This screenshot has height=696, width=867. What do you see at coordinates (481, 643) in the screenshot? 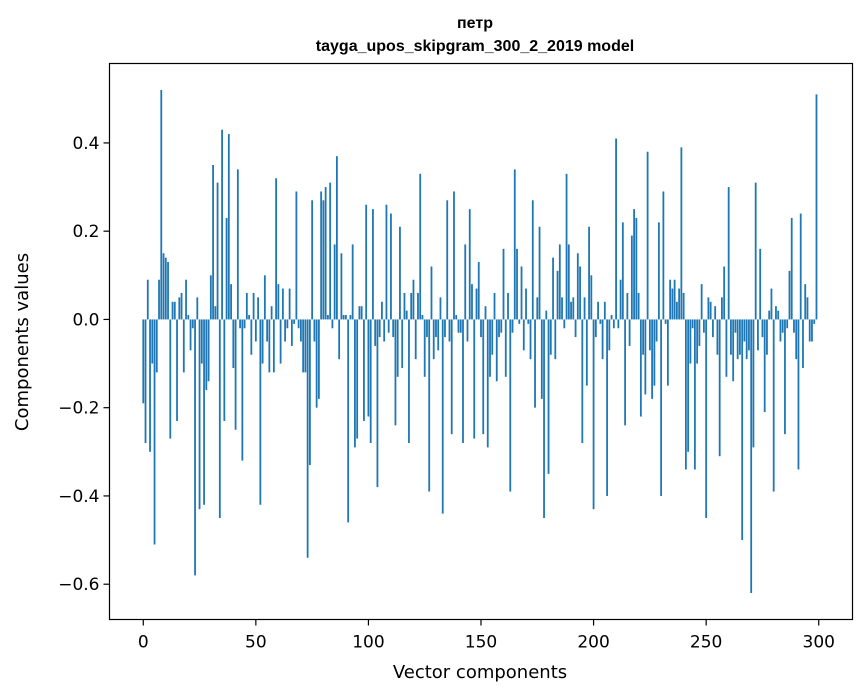
I see `x-tick-label: 150` at bounding box center [481, 643].